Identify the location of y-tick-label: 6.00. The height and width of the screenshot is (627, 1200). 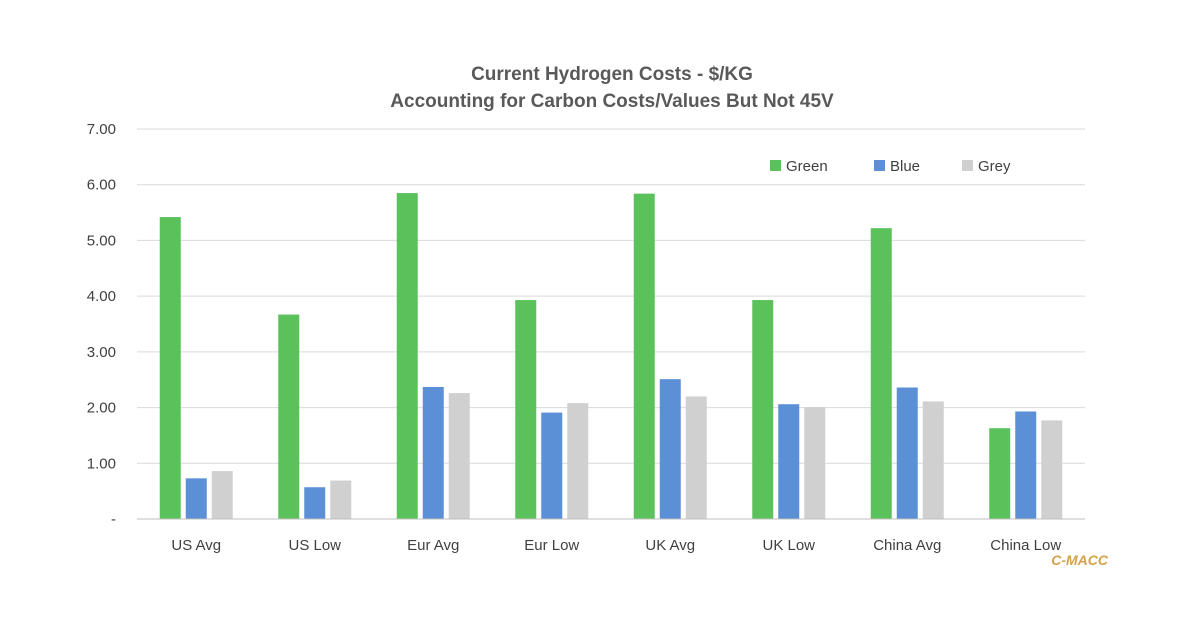
(101, 185).